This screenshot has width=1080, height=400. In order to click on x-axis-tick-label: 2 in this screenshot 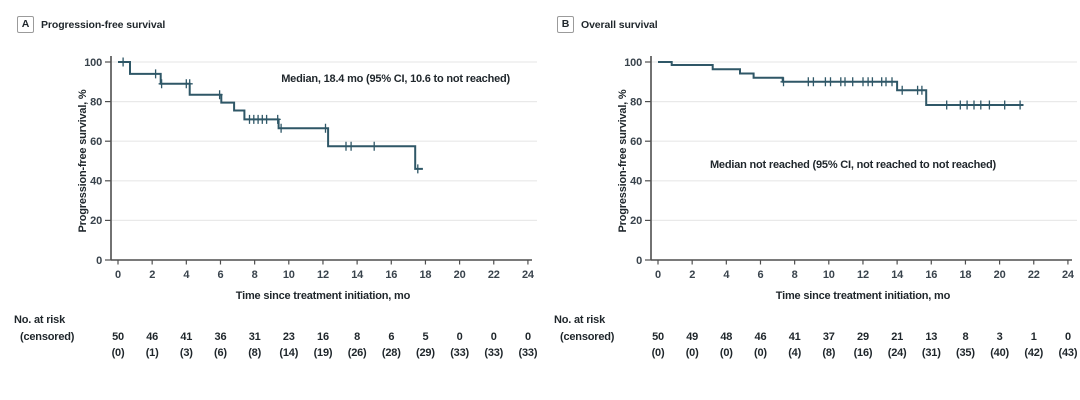, I will do `click(152, 275)`.